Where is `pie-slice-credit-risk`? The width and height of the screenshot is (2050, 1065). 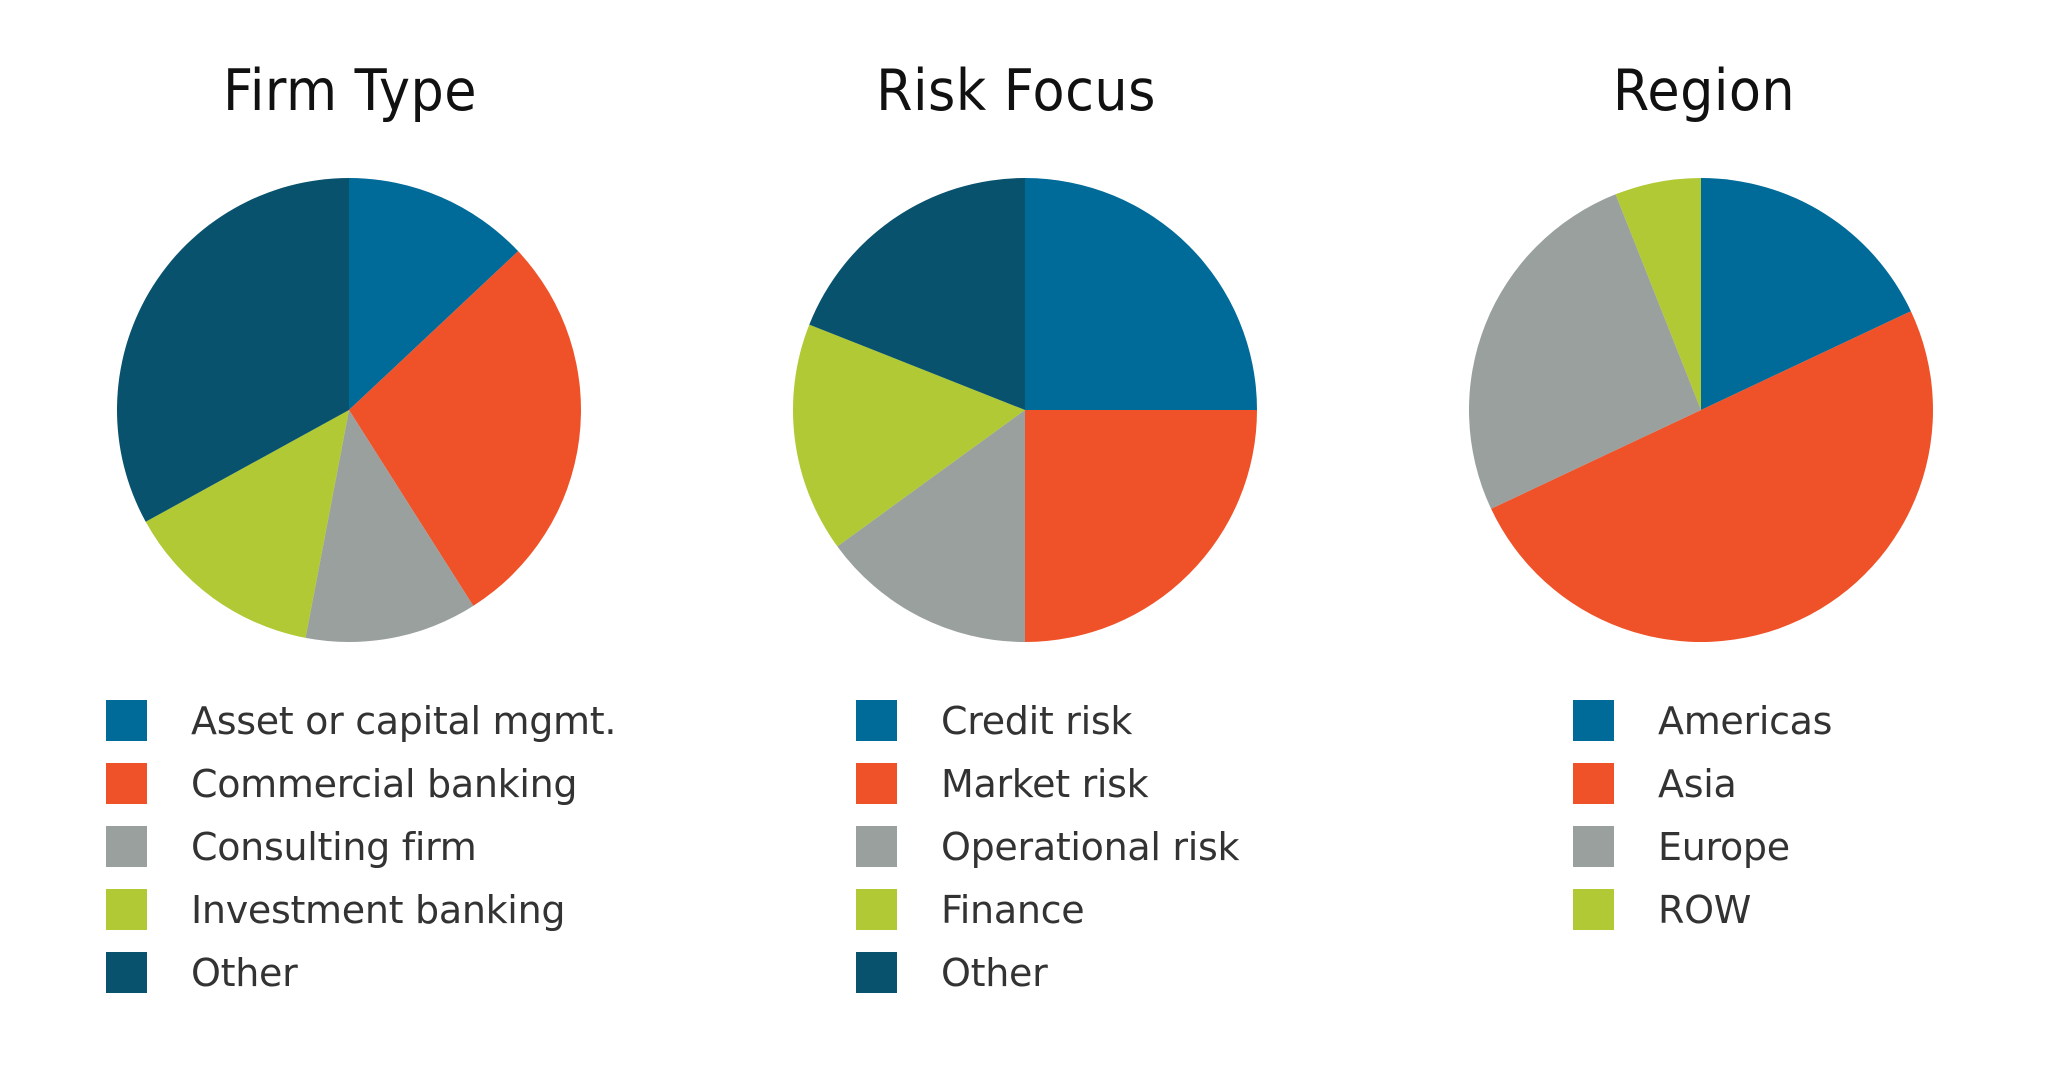 pie-slice-credit-risk is located at coordinates (1141, 294).